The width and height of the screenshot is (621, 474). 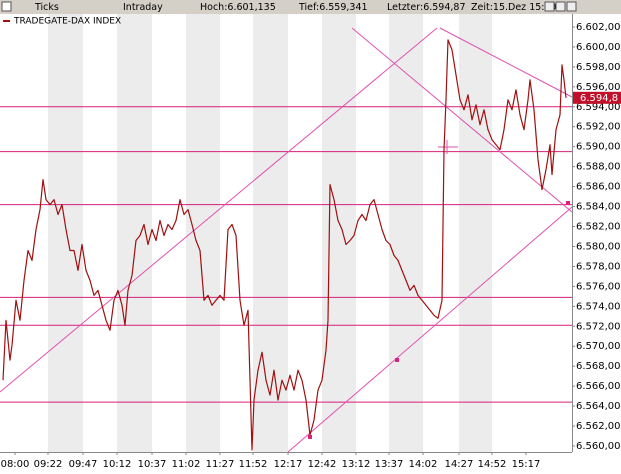 What do you see at coordinates (333, 7) in the screenshot?
I see `toolbar-item: Tief:6.559,341` at bounding box center [333, 7].